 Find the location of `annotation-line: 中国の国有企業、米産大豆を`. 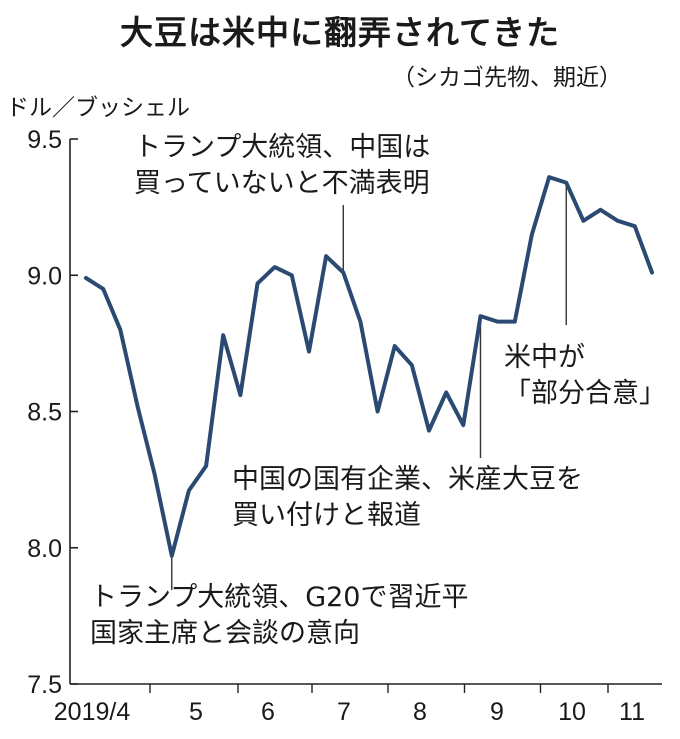

annotation-line: 中国の国有企業、米産大豆を is located at coordinates (407, 479).